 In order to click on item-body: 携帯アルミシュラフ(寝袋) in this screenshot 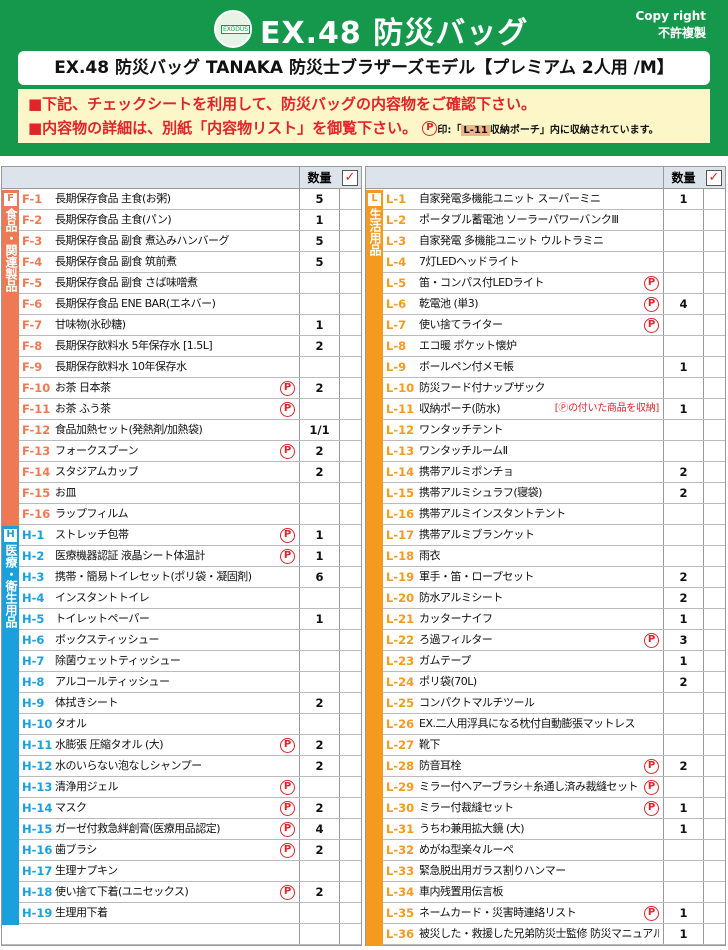, I will do `click(541, 493)`.